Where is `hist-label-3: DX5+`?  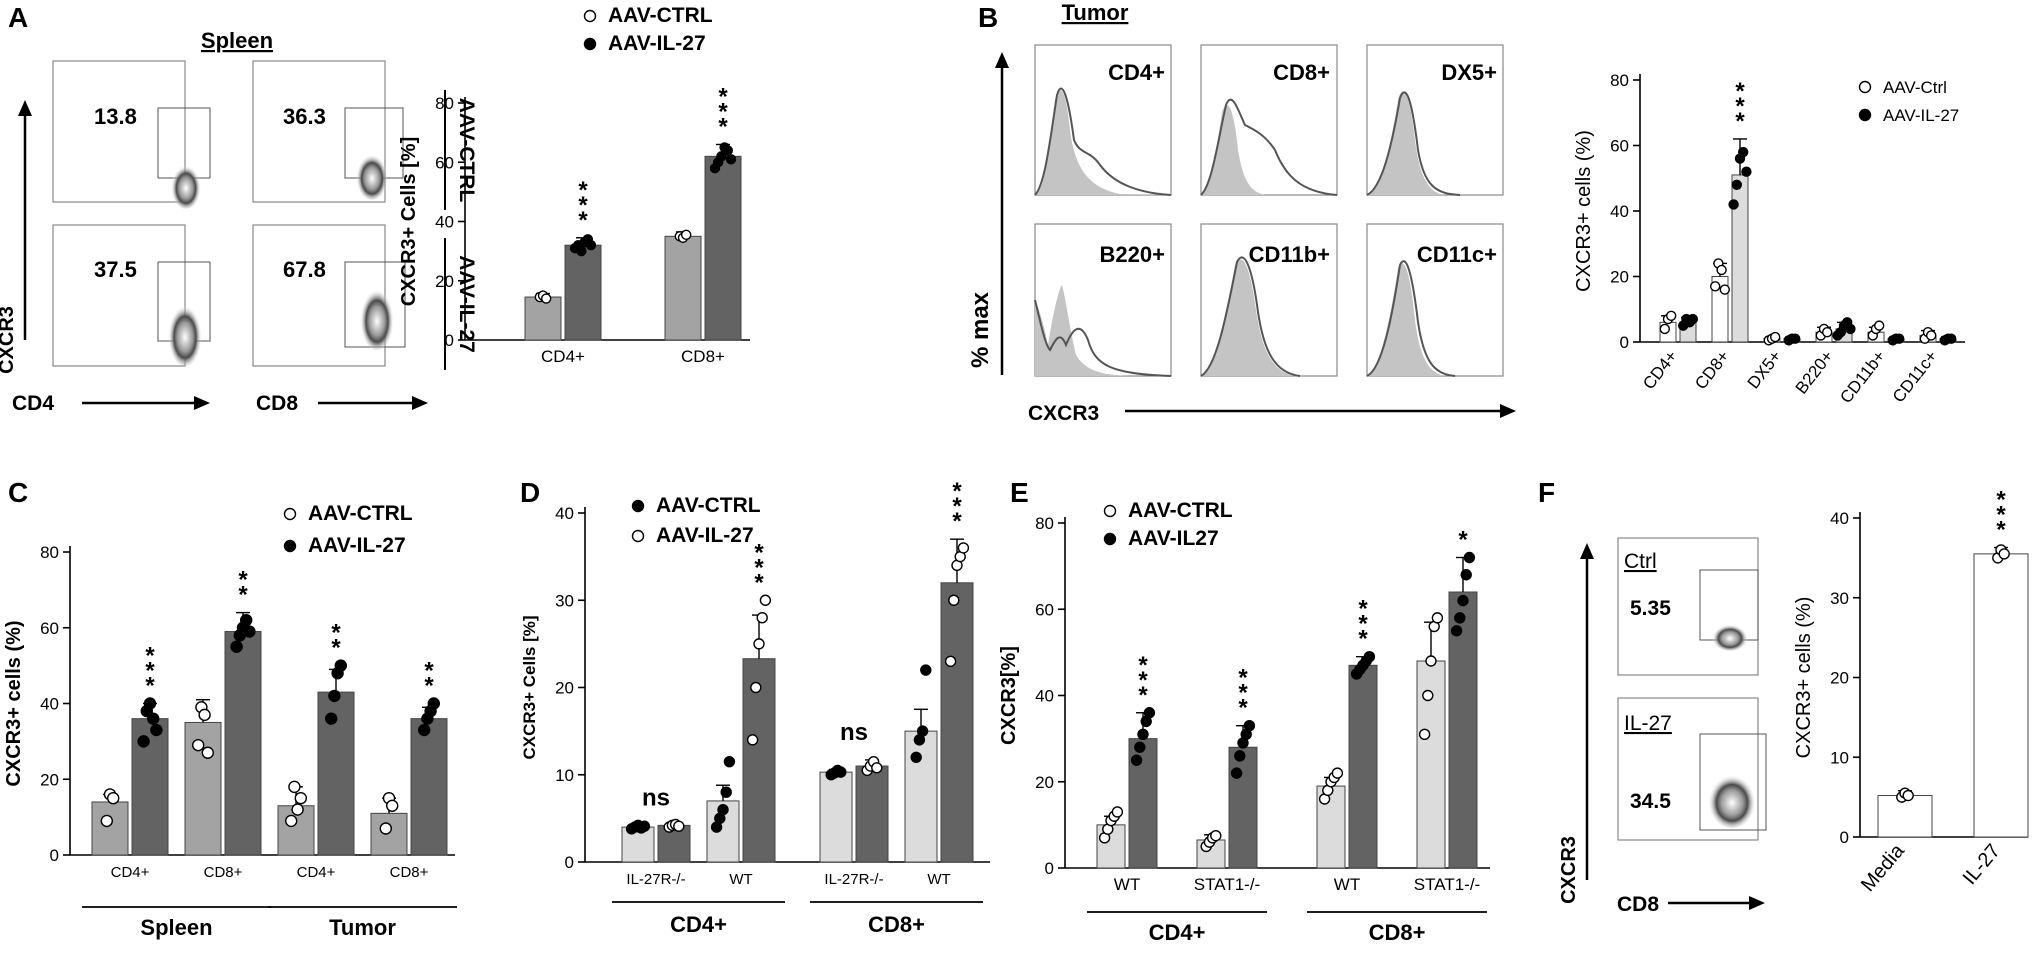 hist-label-3: DX5+ is located at coordinates (1469, 72).